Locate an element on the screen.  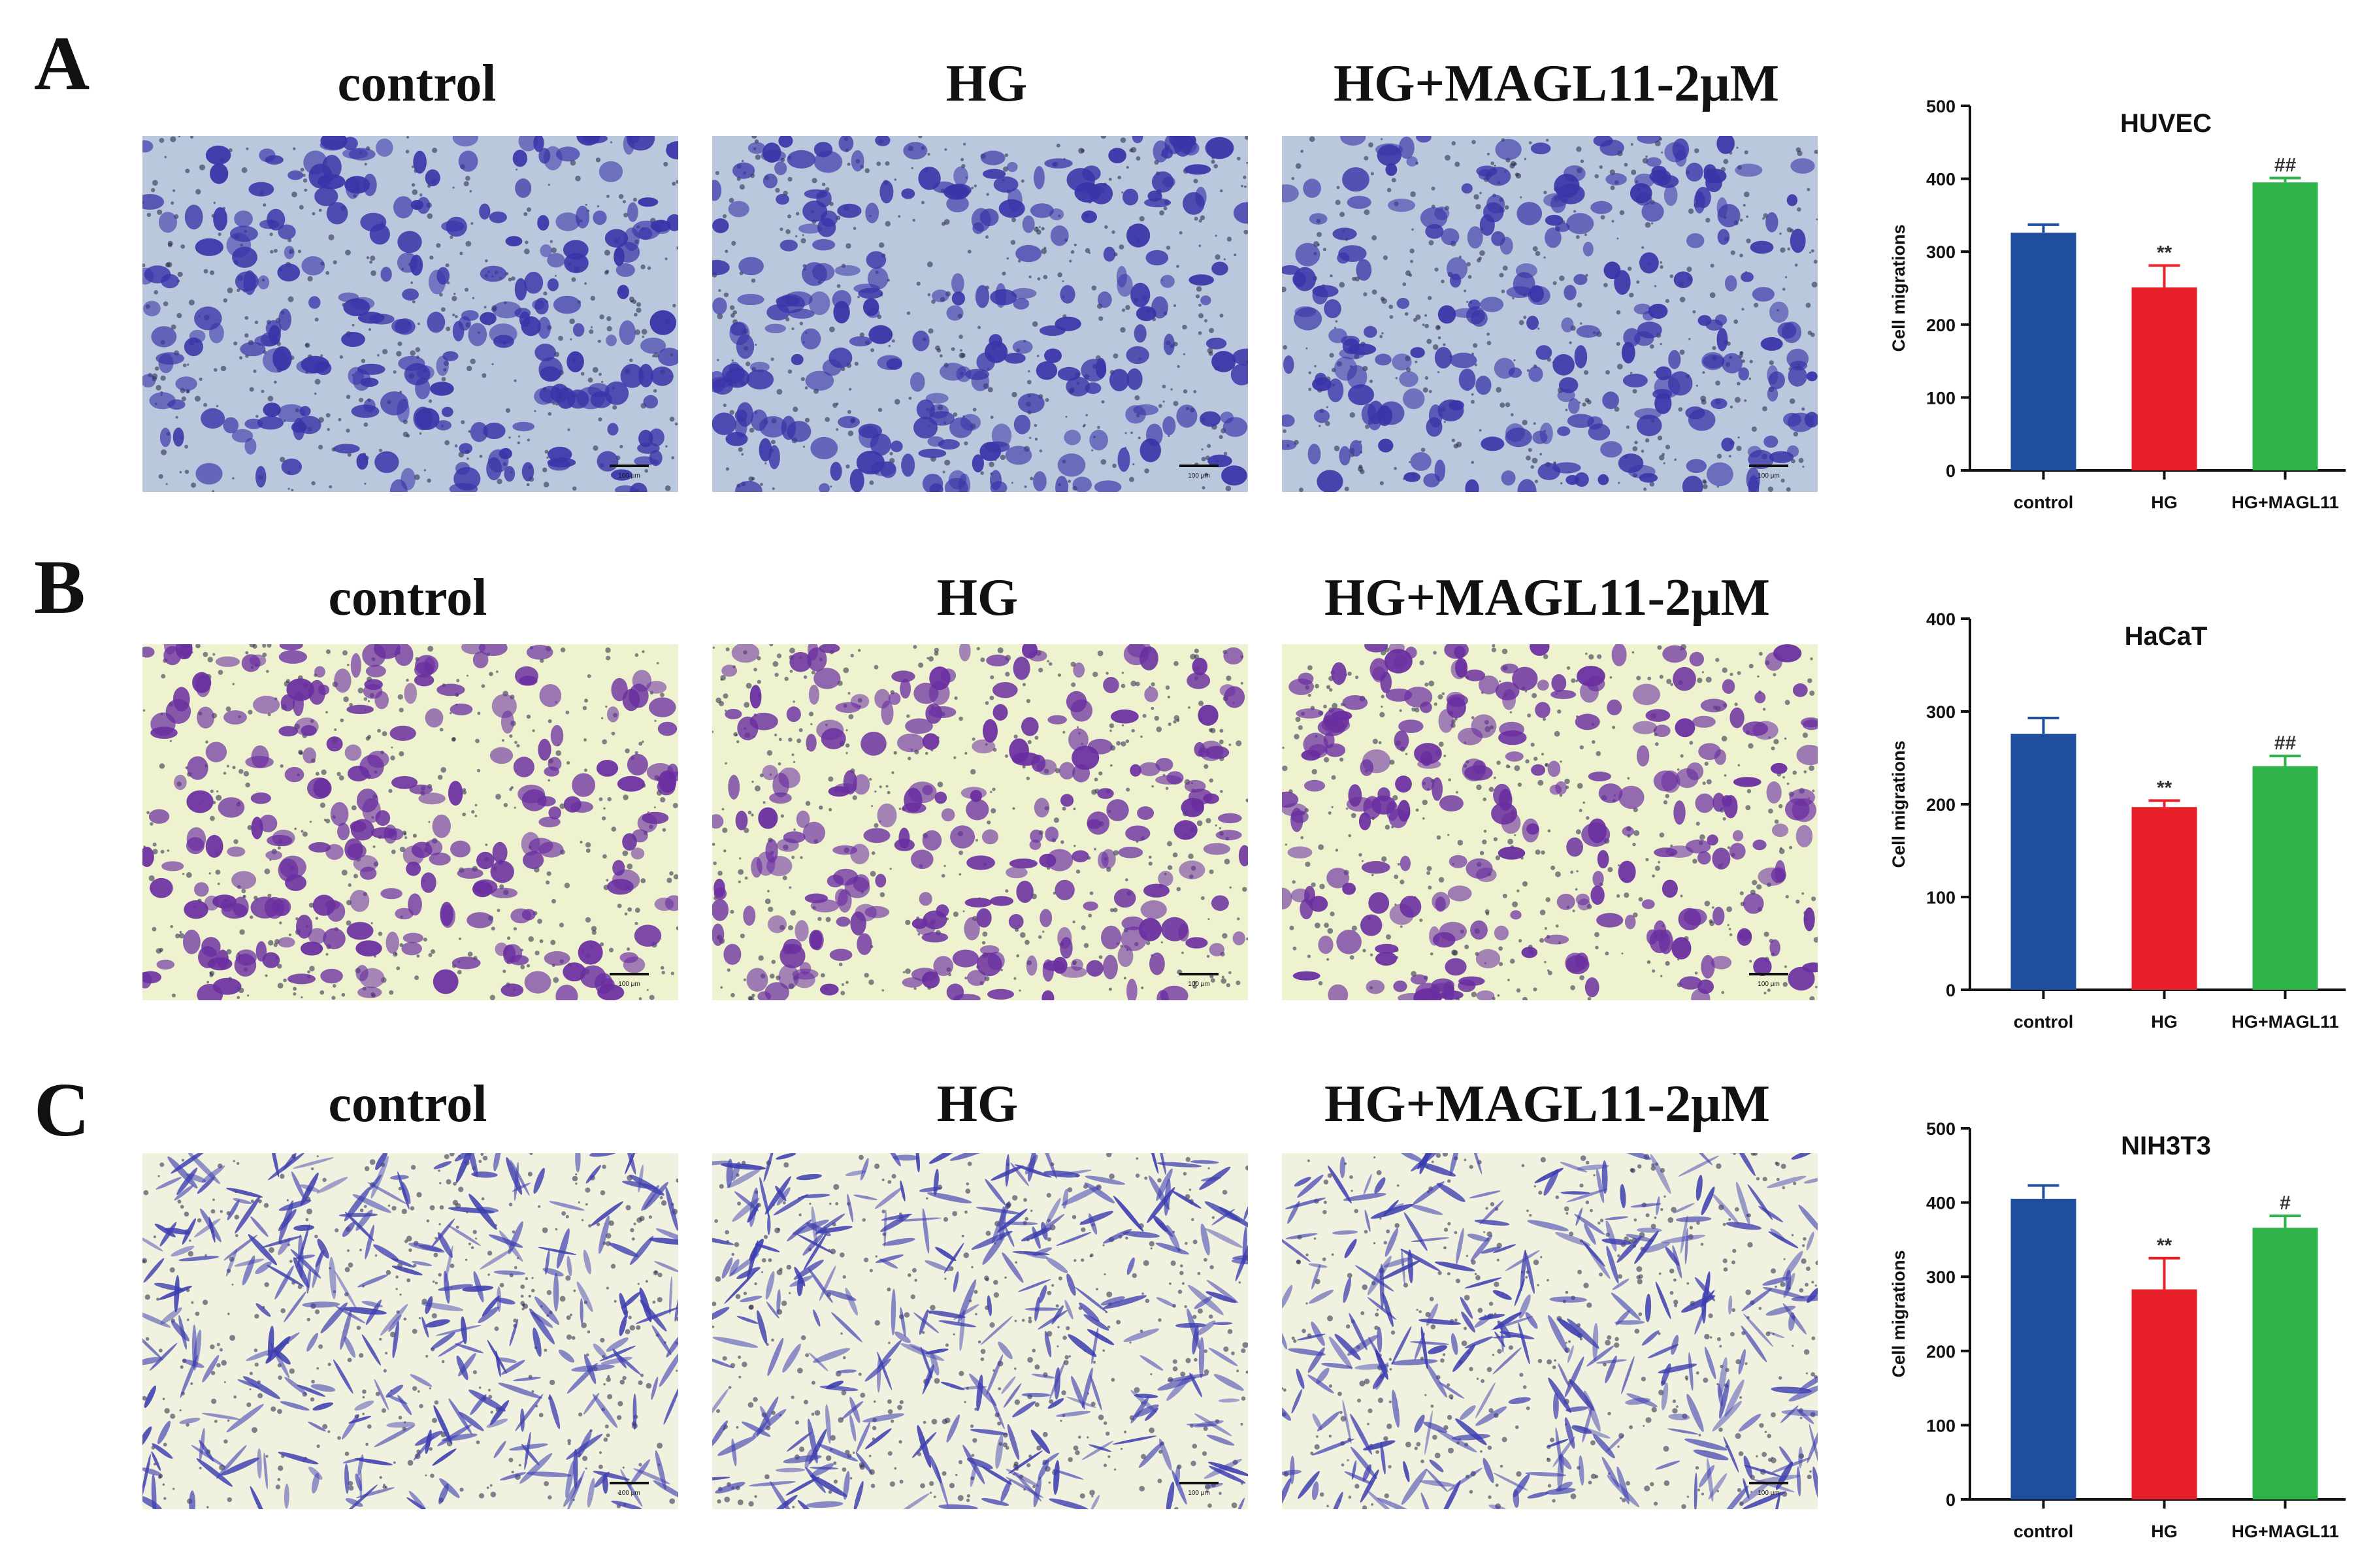
chart-title: HUVEC is located at coordinates (2166, 123).